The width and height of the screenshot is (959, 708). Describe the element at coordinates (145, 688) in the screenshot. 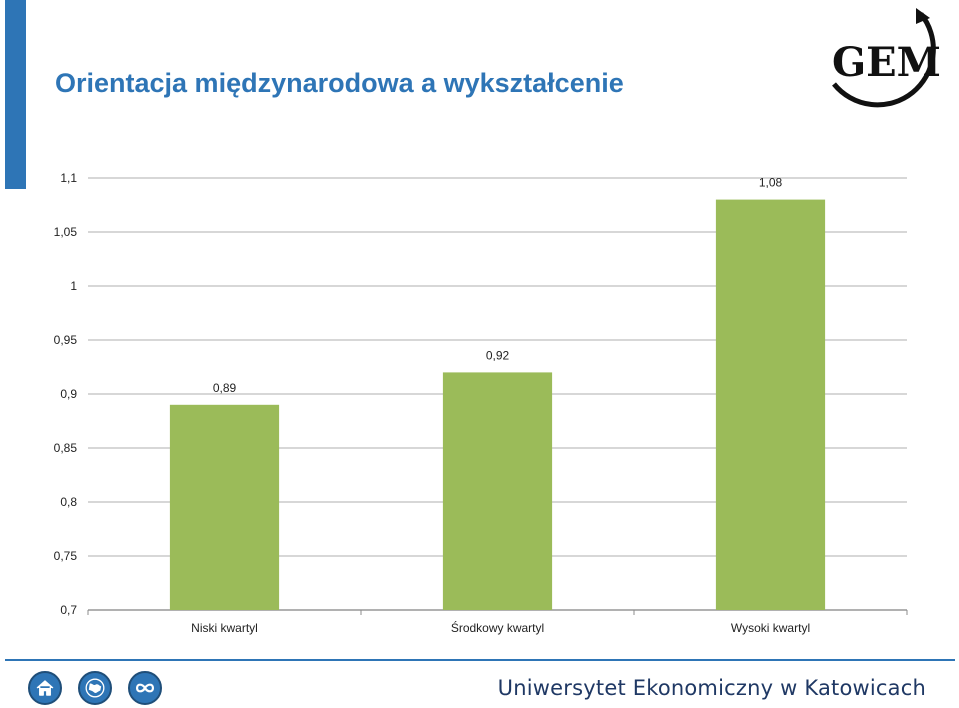

I see `infinity-icon` at that location.